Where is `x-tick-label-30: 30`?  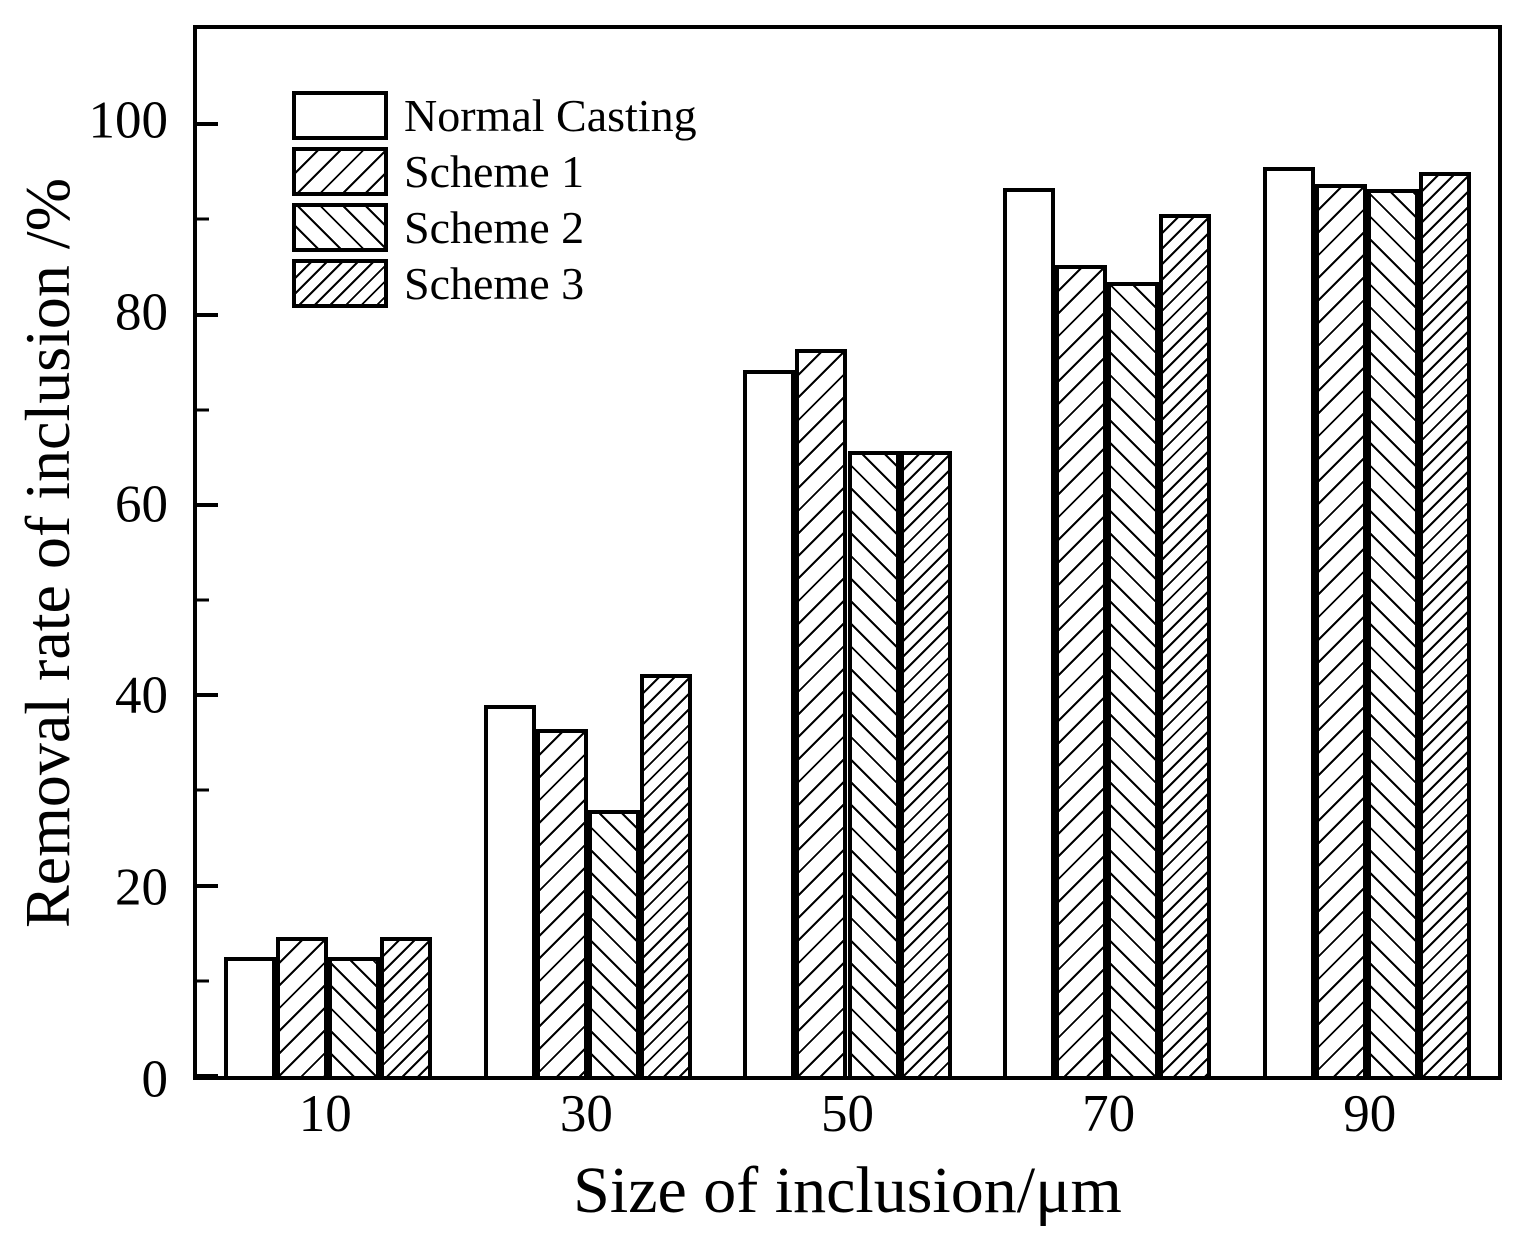
x-tick-label-30: 30 is located at coordinates (586, 1114).